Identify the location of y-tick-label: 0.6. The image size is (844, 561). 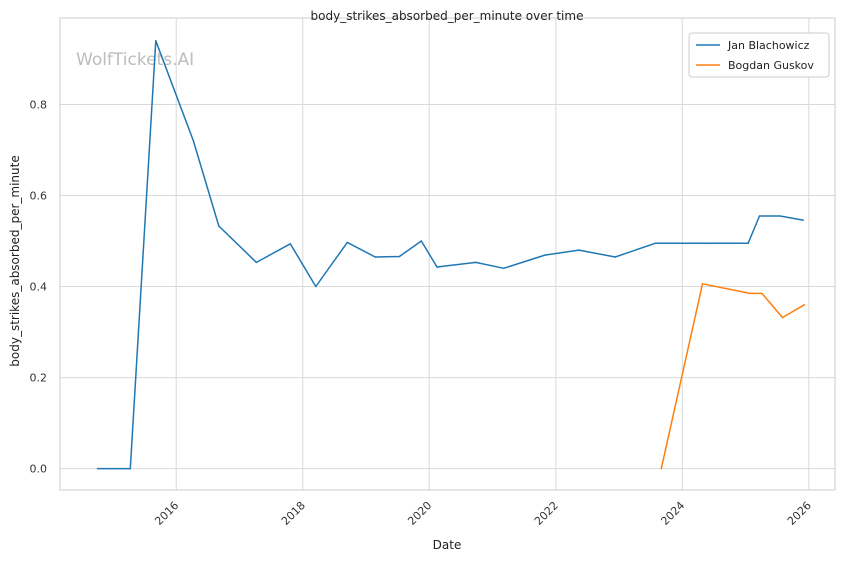
(39, 196).